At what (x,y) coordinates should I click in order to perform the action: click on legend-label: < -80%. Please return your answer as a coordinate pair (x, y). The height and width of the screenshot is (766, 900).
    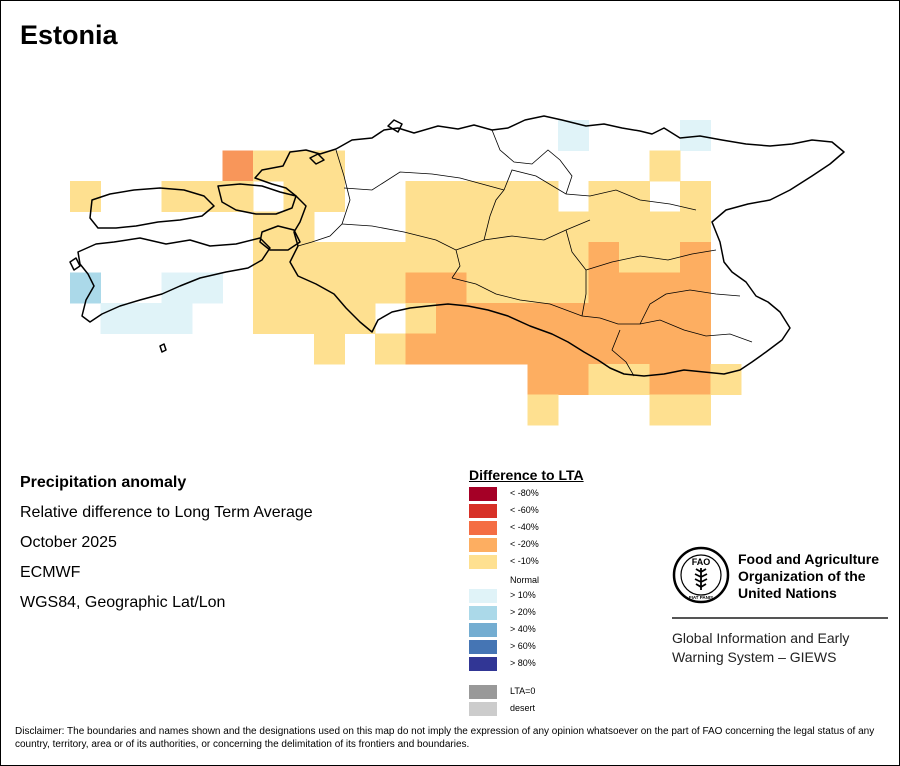
    Looking at the image, I should click on (524, 493).